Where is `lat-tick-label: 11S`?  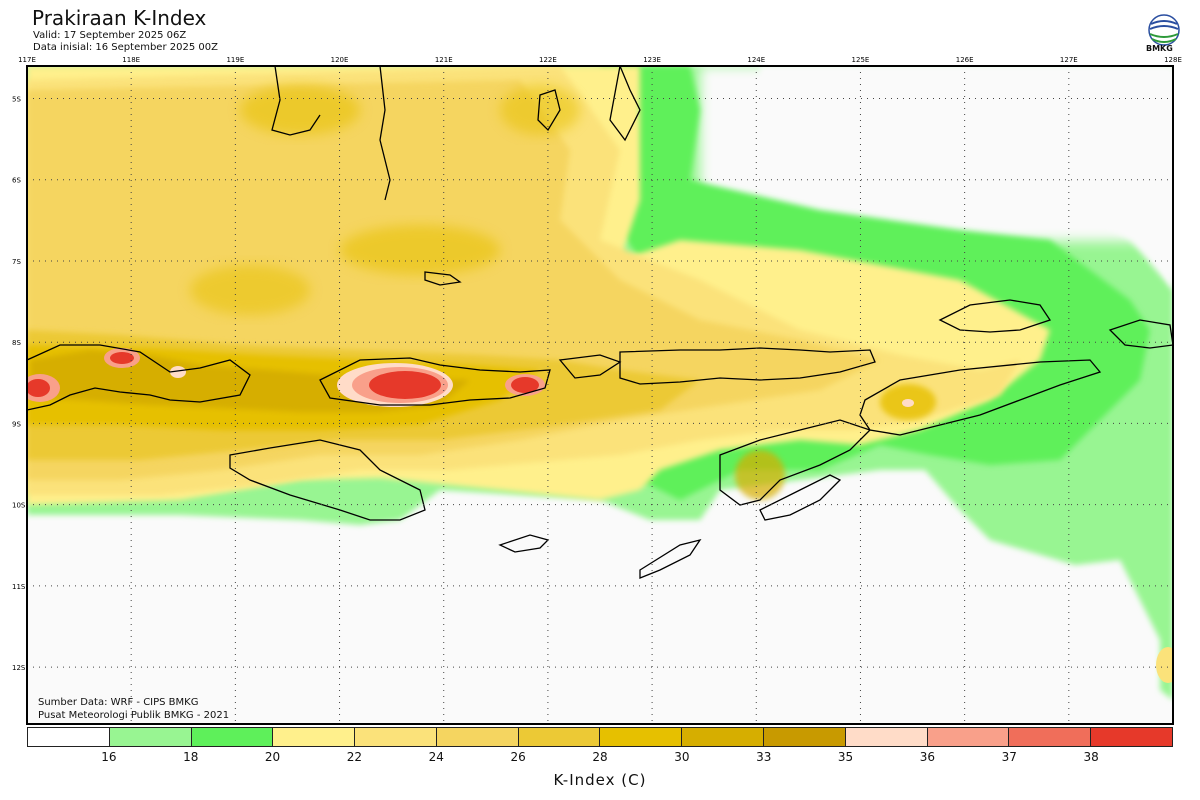
lat-tick-label: 11S is located at coordinates (19, 587).